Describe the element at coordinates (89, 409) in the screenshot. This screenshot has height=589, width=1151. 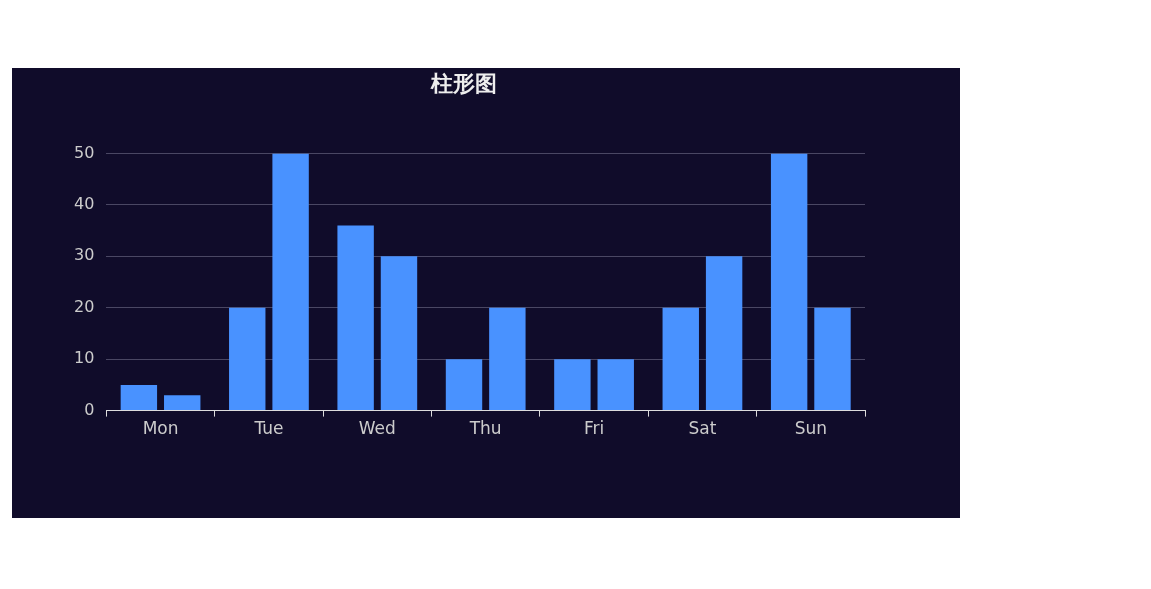
I see `y-tick-label: 0` at that location.